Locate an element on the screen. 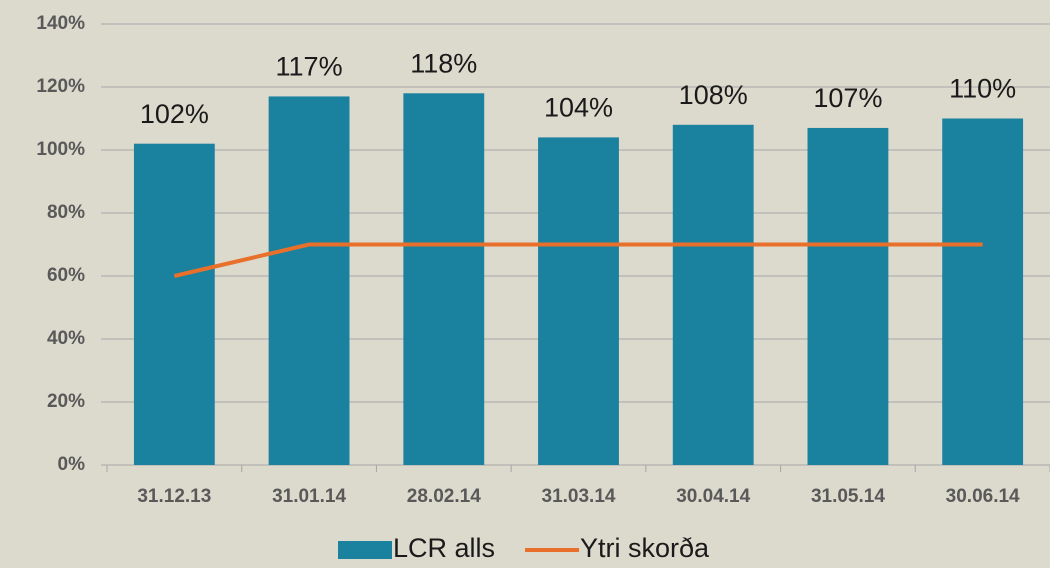 This screenshot has width=1050, height=568. data-label: 117% is located at coordinates (309, 67).